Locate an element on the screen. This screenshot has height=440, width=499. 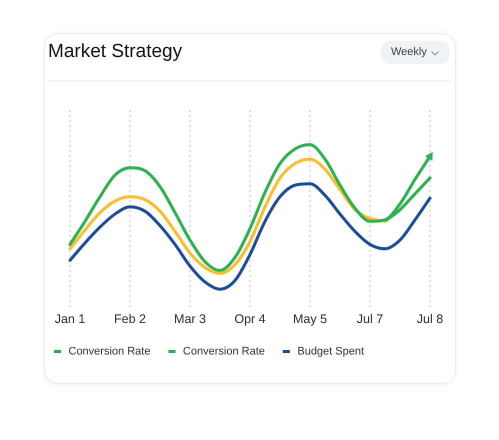
text: Weekly is located at coordinates (409, 52).